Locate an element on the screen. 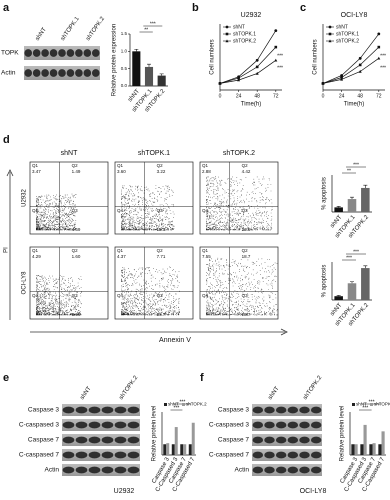  quadrant-percent: 7.55 is located at coordinates (206, 256).